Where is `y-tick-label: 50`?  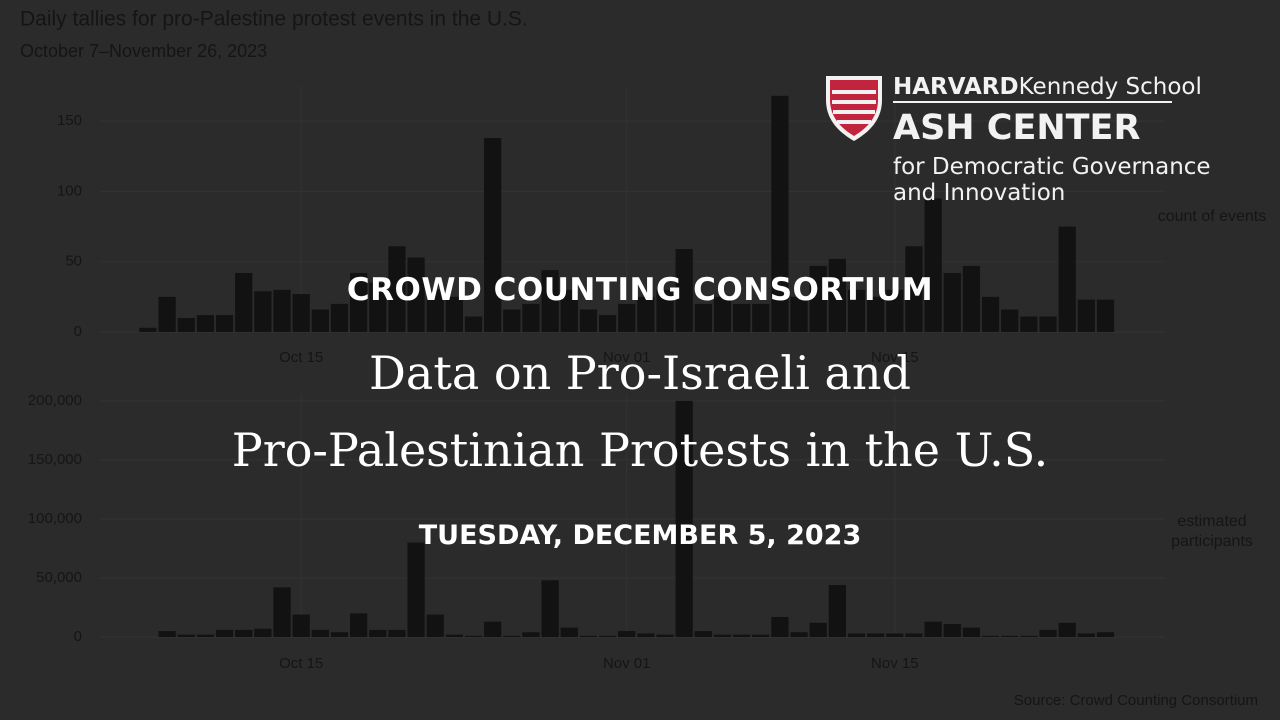 y-tick-label: 50 is located at coordinates (73, 261).